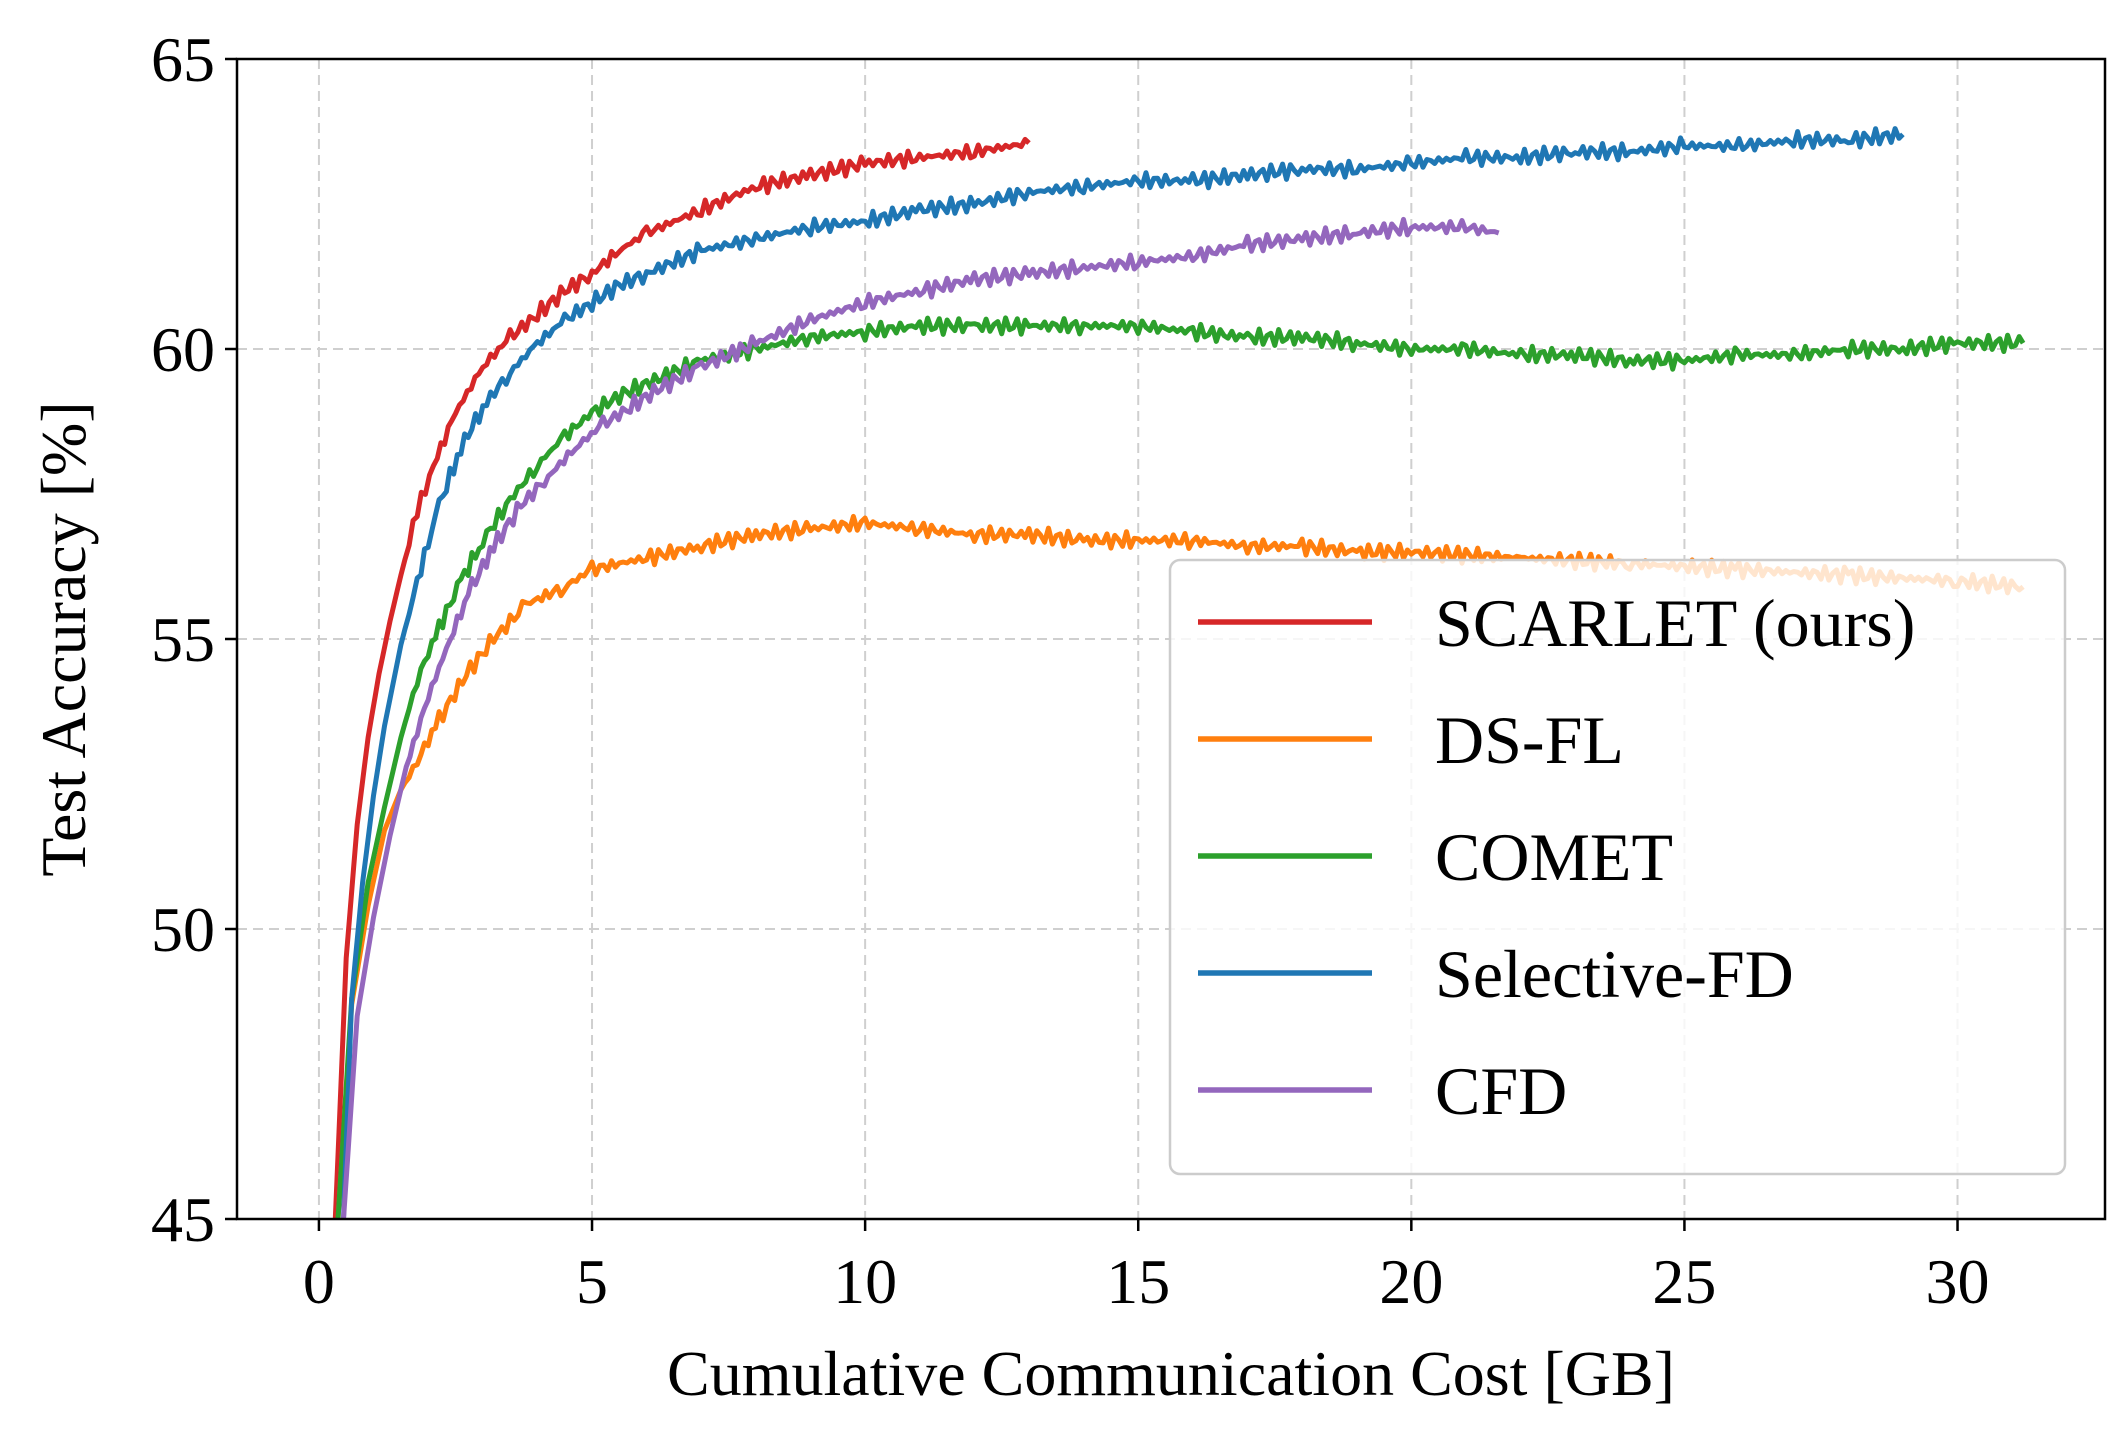  I want to click on y-tick-label: 60, so click(183, 349).